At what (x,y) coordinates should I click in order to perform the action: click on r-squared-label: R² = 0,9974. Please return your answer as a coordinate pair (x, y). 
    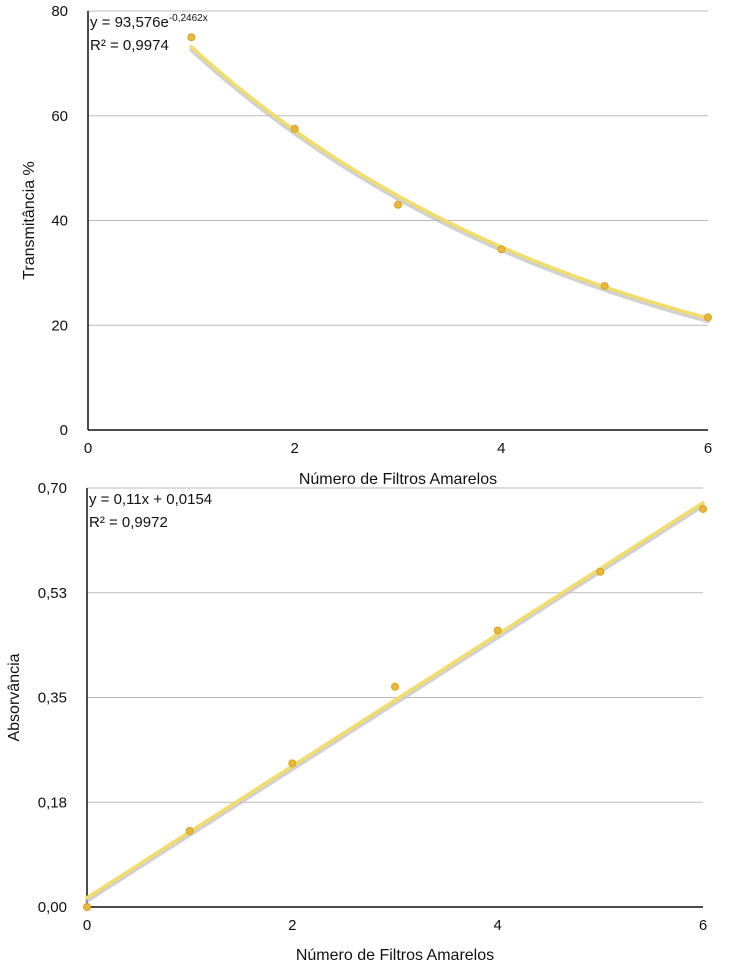
    Looking at the image, I should click on (129, 45).